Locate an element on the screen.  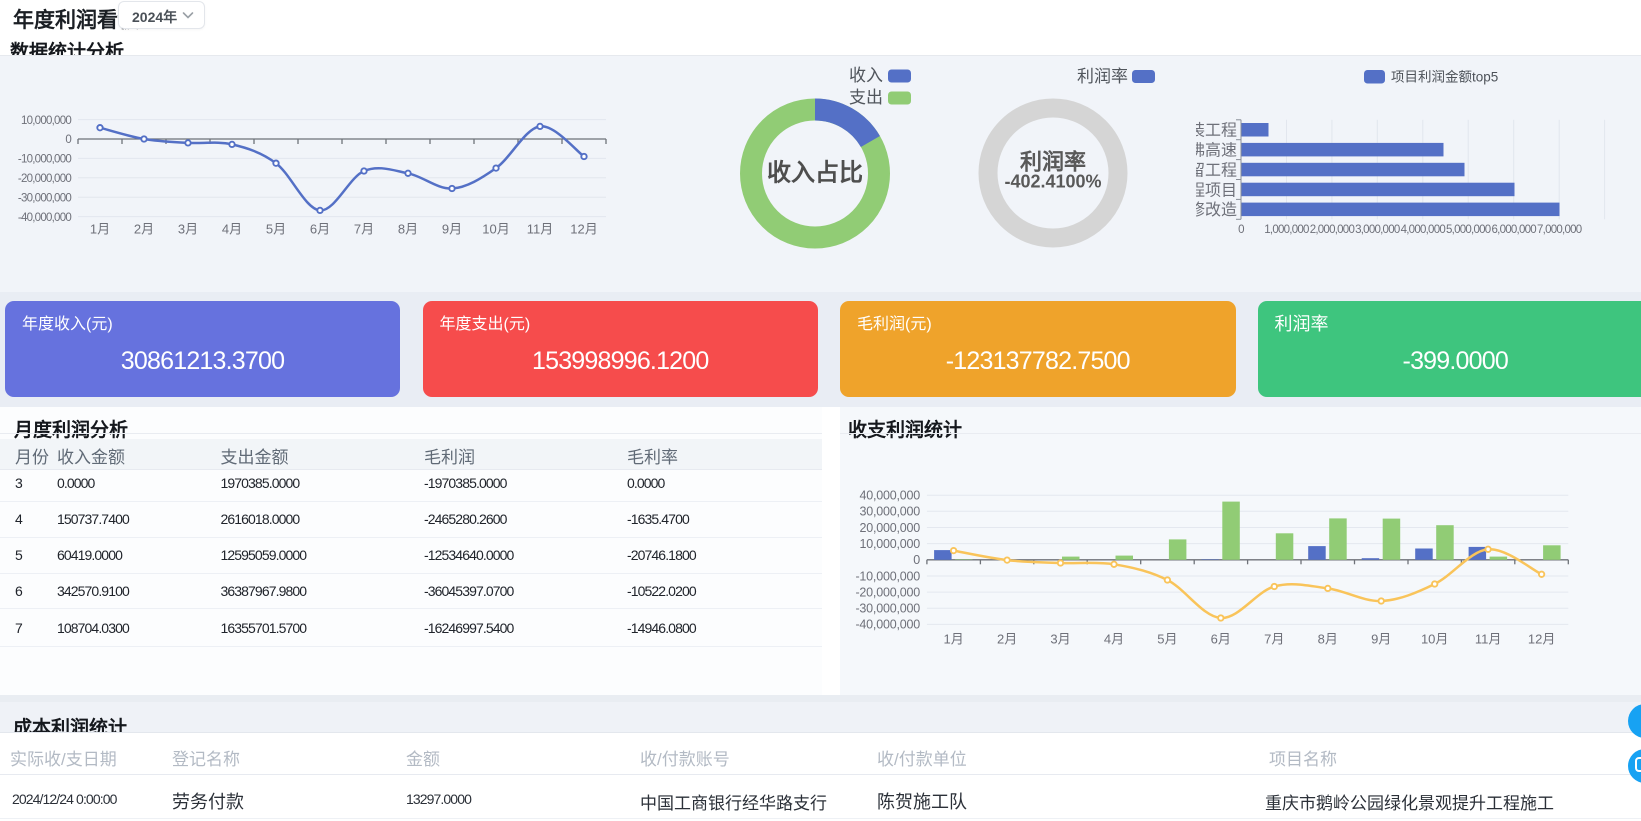
svg-text: 装修改造 is located at coordinates (1205, 210).